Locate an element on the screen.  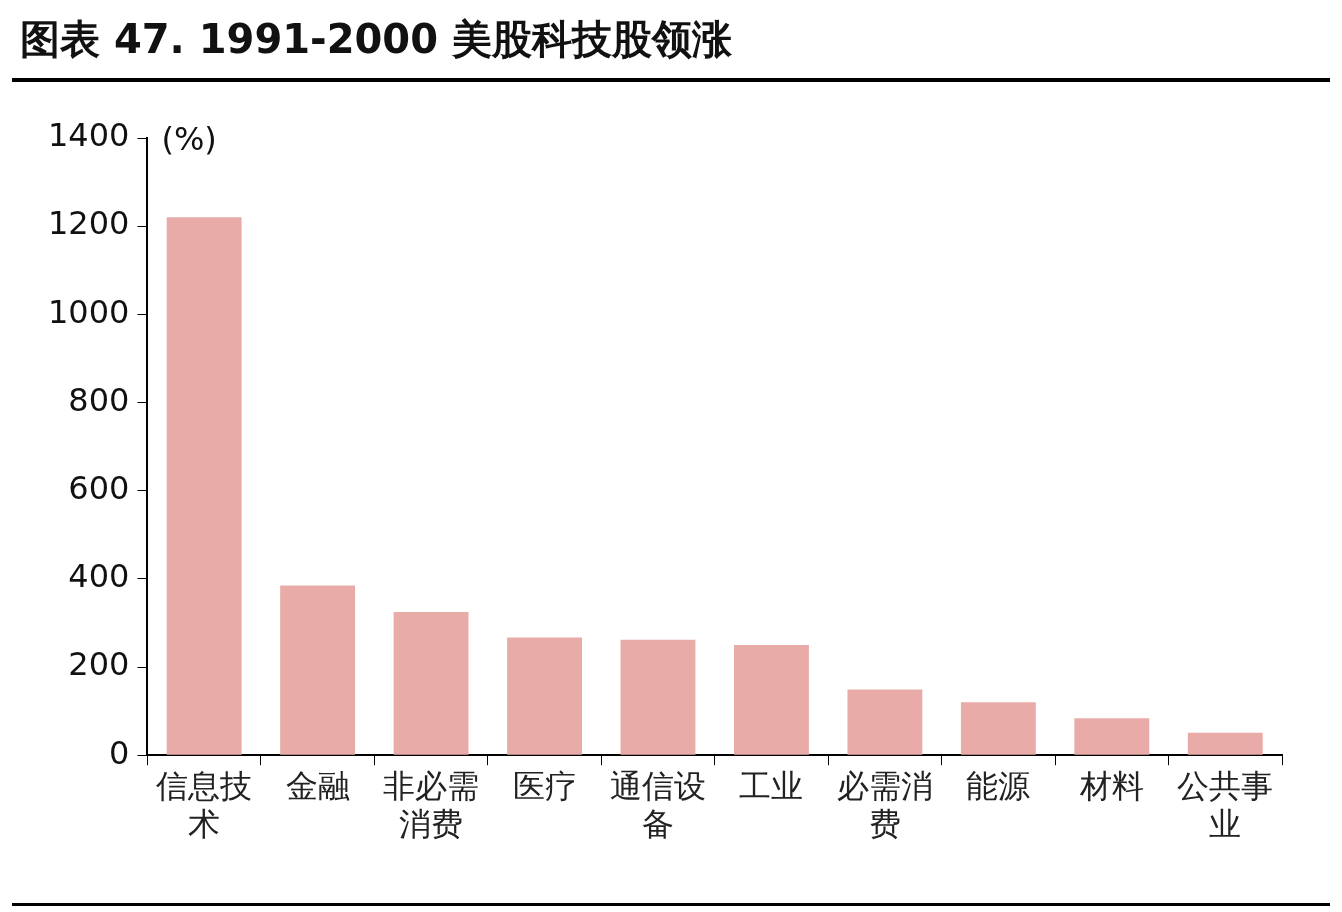
y-tick-label: 400 is located at coordinates (99, 576).